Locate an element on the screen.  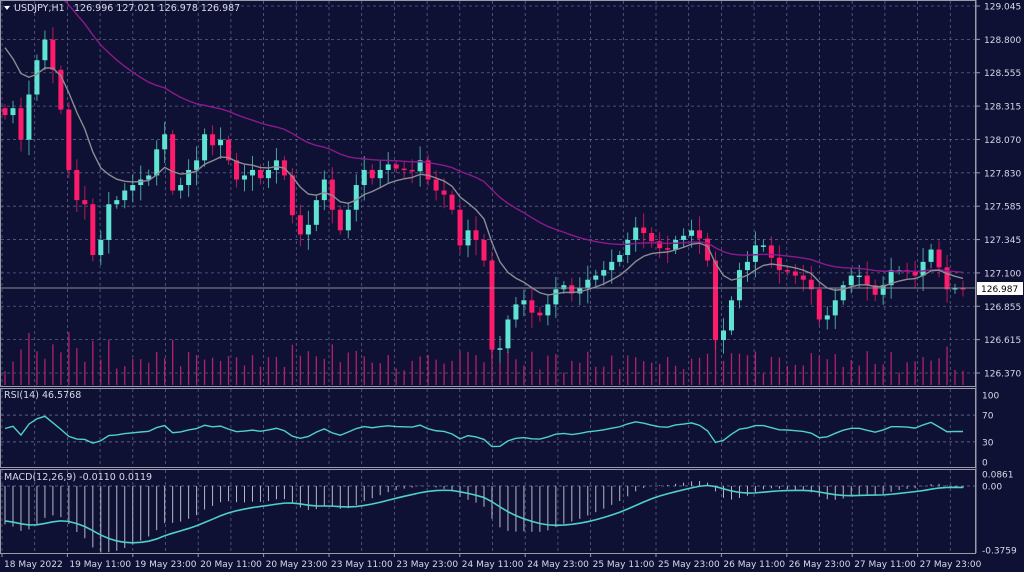
rsi-panel-frame is located at coordinates (488, 428).